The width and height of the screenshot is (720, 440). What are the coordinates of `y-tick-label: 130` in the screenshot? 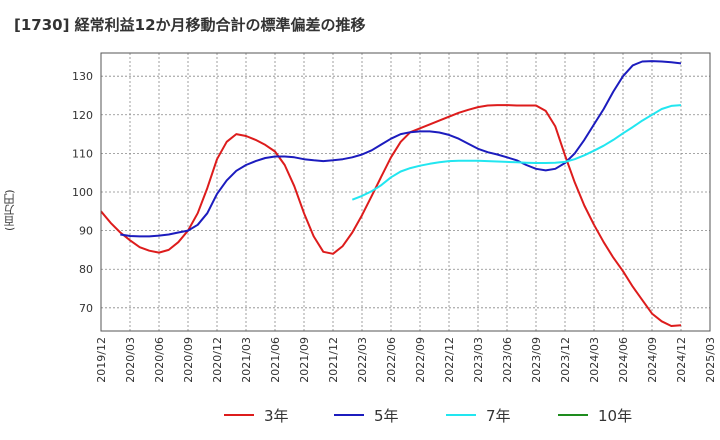 It's located at (82, 76).